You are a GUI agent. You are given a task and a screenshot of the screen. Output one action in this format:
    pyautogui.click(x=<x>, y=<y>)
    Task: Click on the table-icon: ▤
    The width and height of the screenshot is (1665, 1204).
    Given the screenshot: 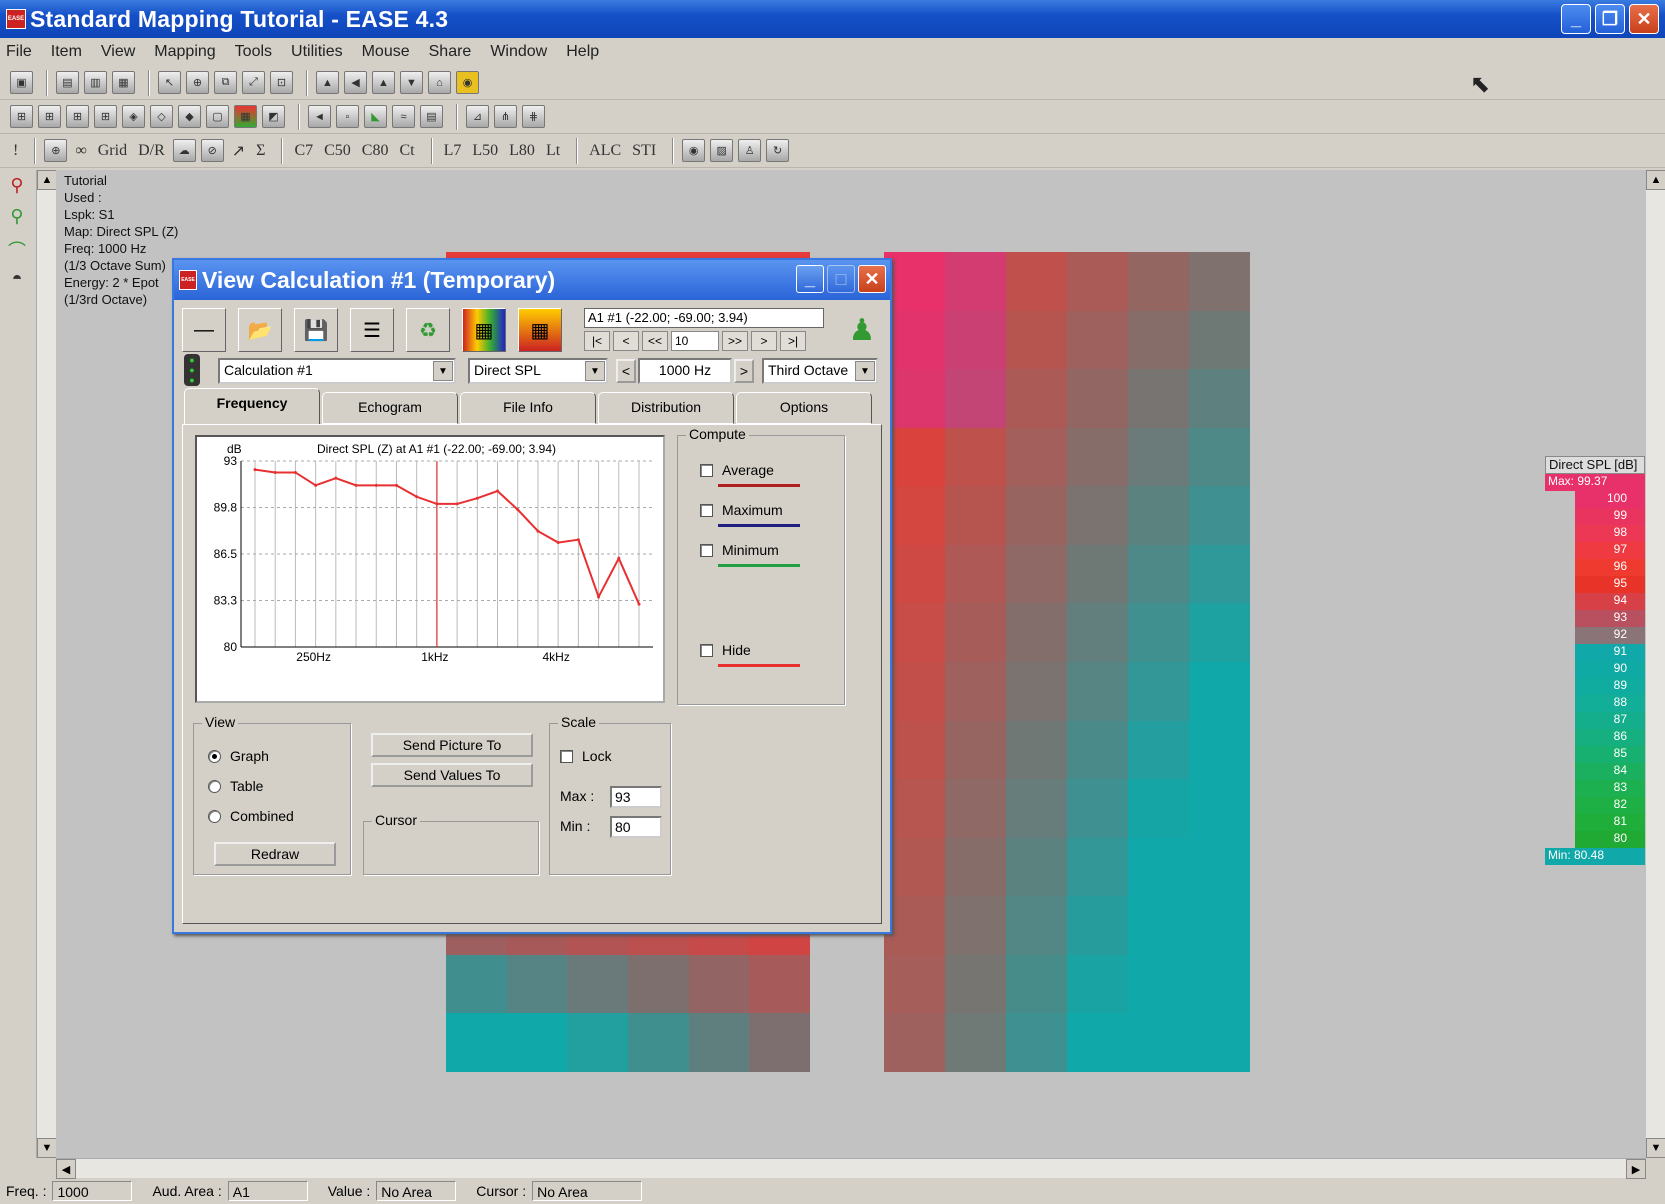 What is the action you would take?
    pyautogui.click(x=431, y=116)
    